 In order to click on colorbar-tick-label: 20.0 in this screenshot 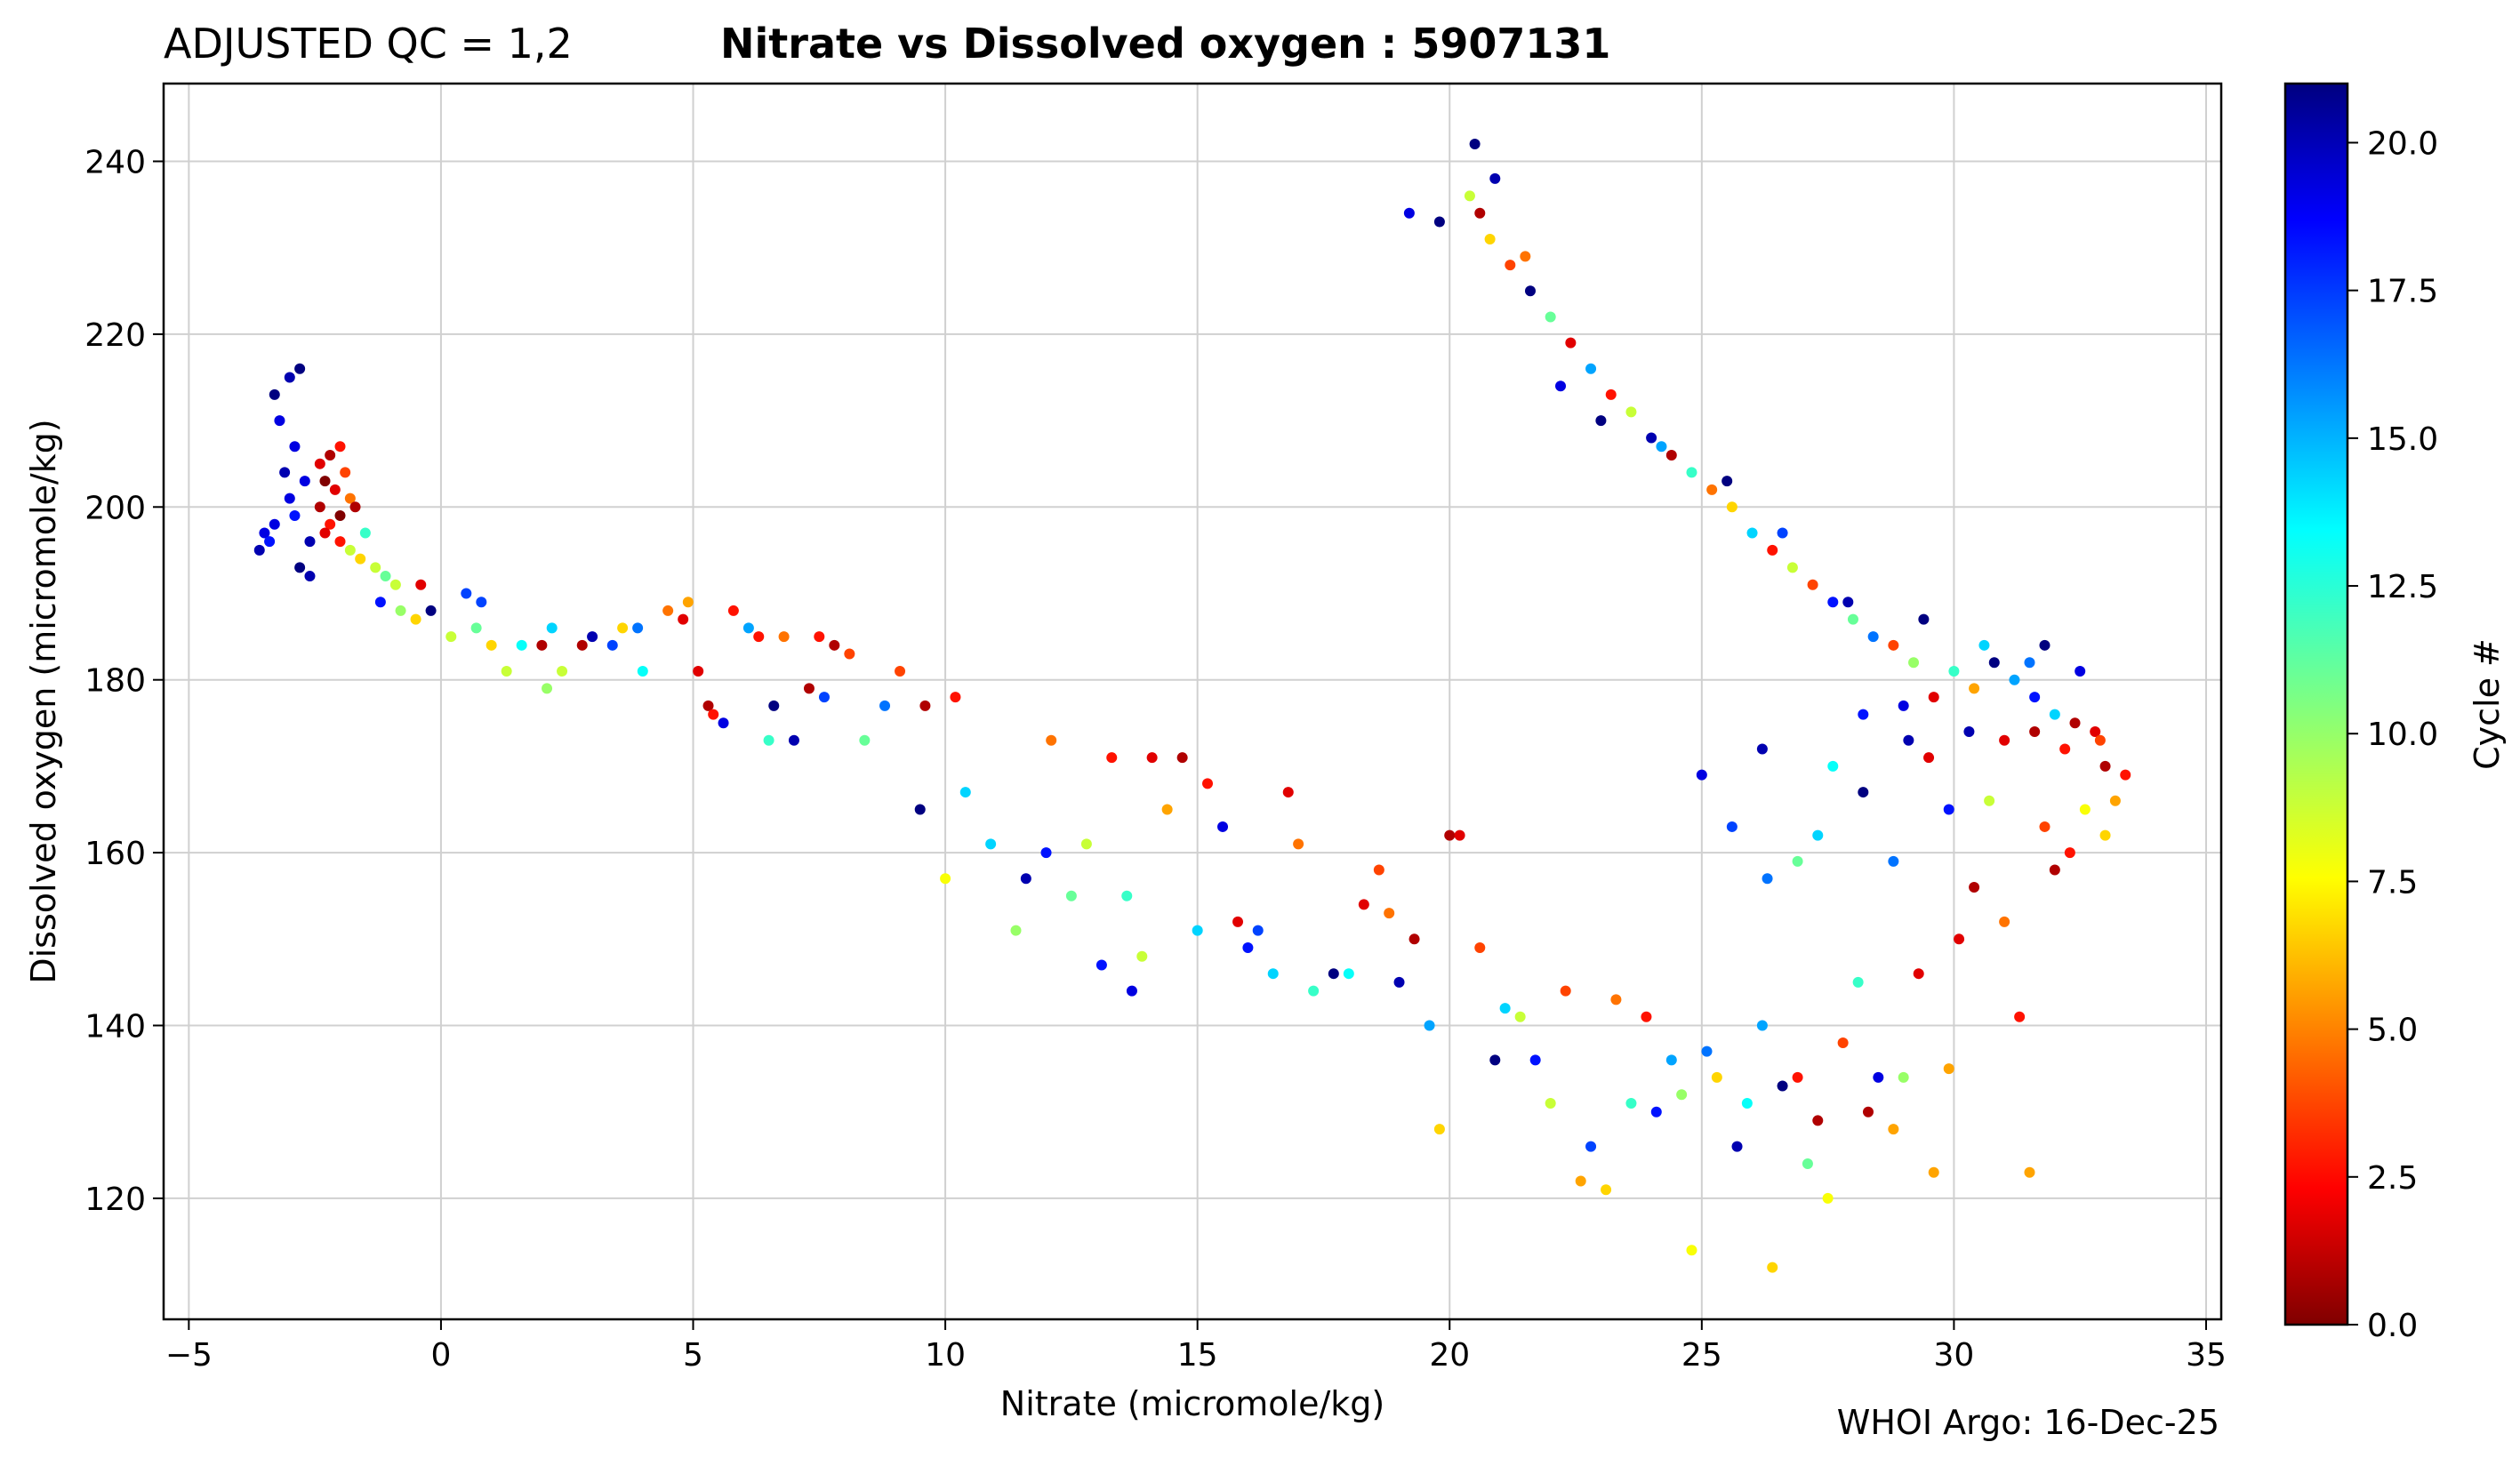, I will do `click(2402, 143)`.